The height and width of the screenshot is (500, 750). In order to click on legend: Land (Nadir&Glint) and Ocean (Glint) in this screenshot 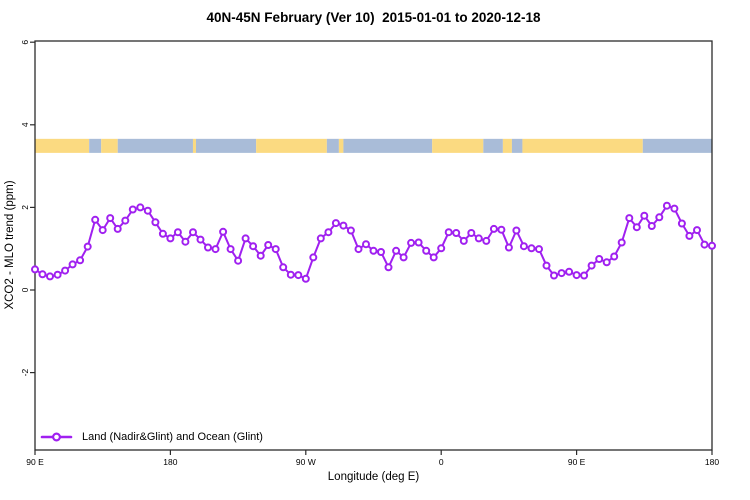, I will do `click(151, 437)`.